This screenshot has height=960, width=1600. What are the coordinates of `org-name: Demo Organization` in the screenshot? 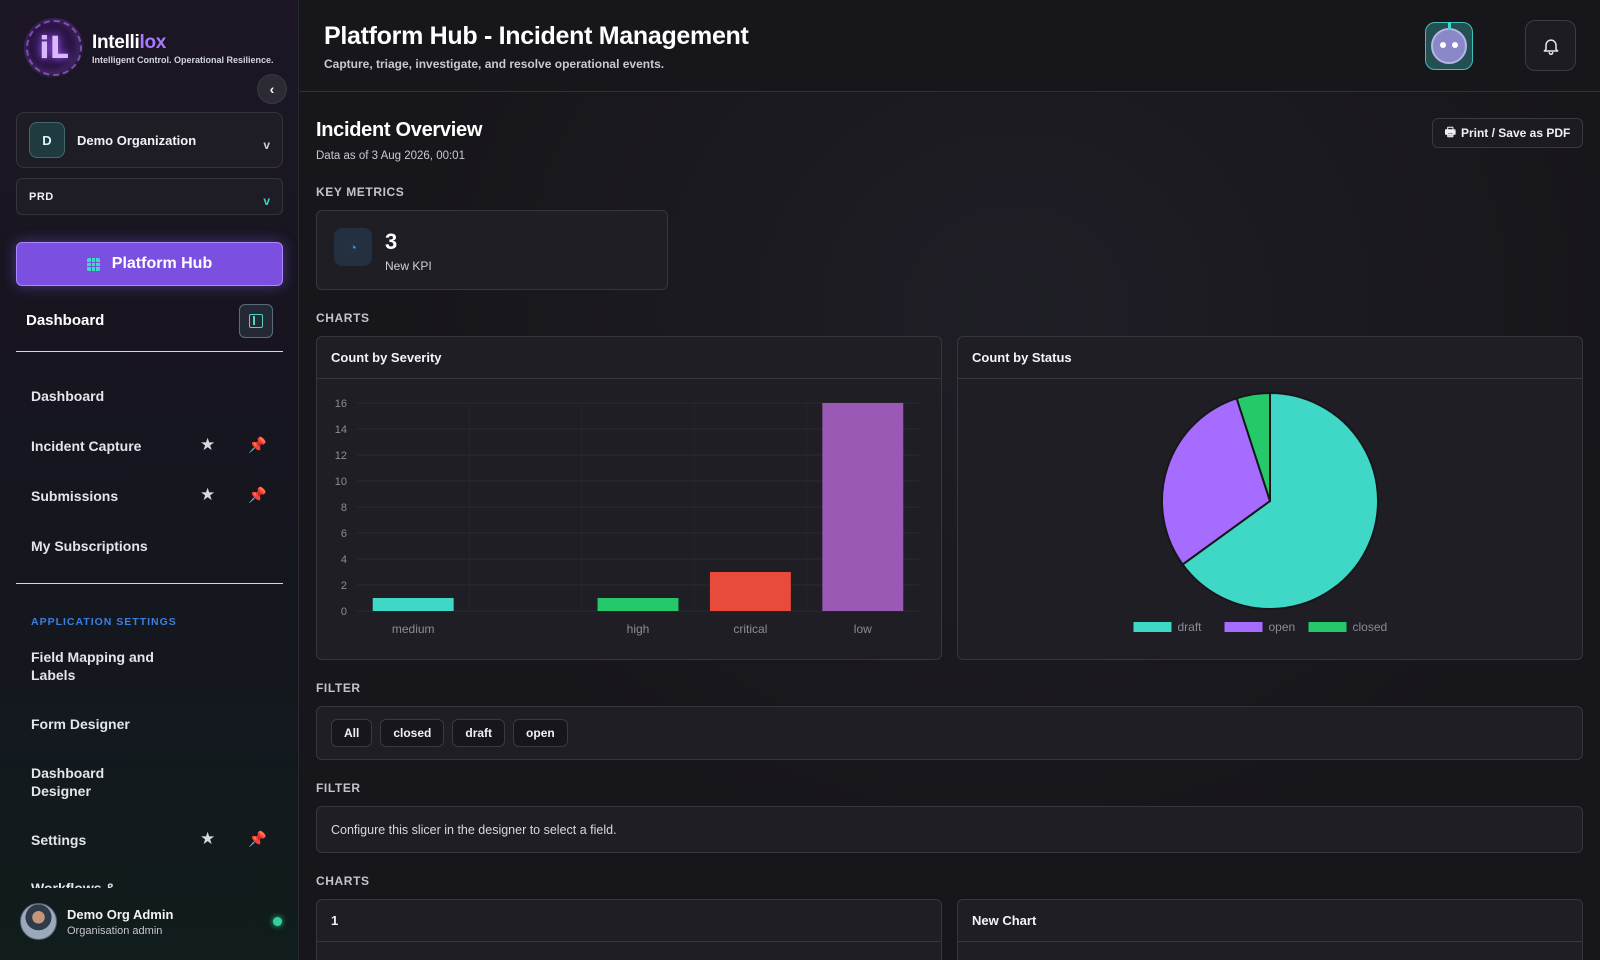 It's located at (137, 140).